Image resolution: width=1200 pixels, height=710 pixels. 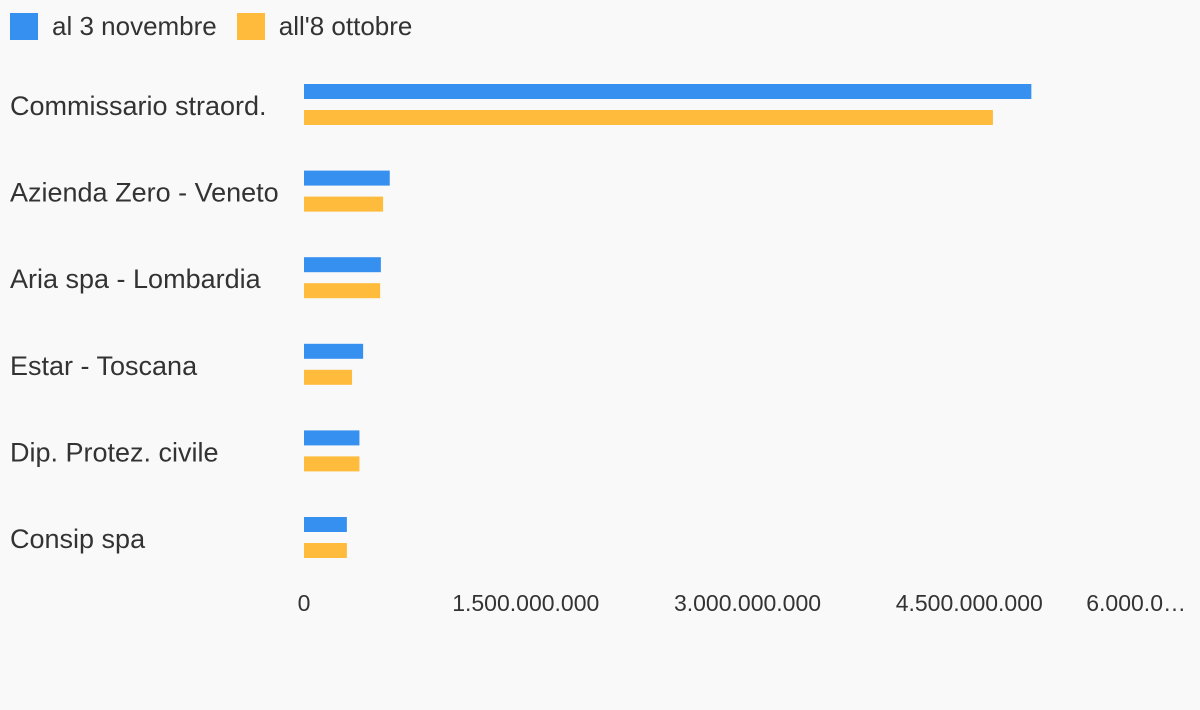 I want to click on legend-item-series-1: al 3 novembre, so click(x=113, y=26).